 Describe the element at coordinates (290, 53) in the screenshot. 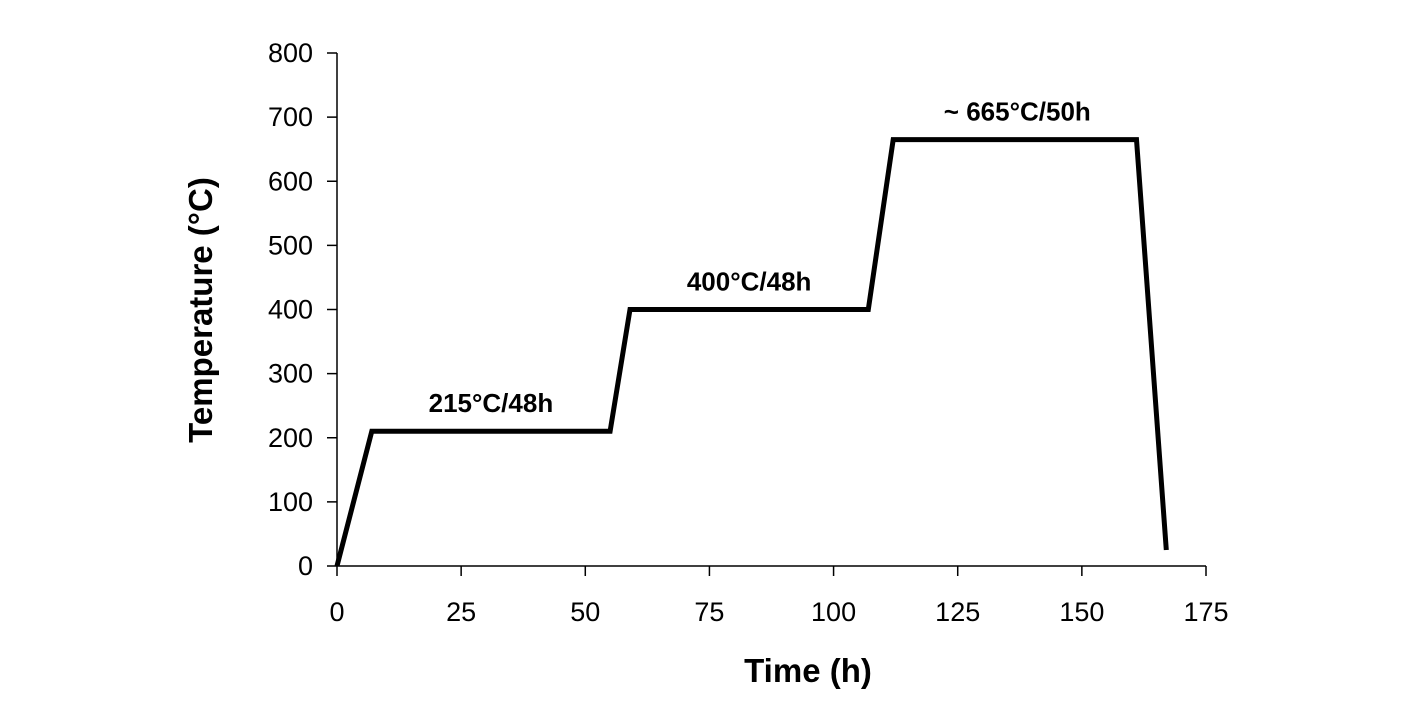

I see `y-tick-label: 800` at that location.